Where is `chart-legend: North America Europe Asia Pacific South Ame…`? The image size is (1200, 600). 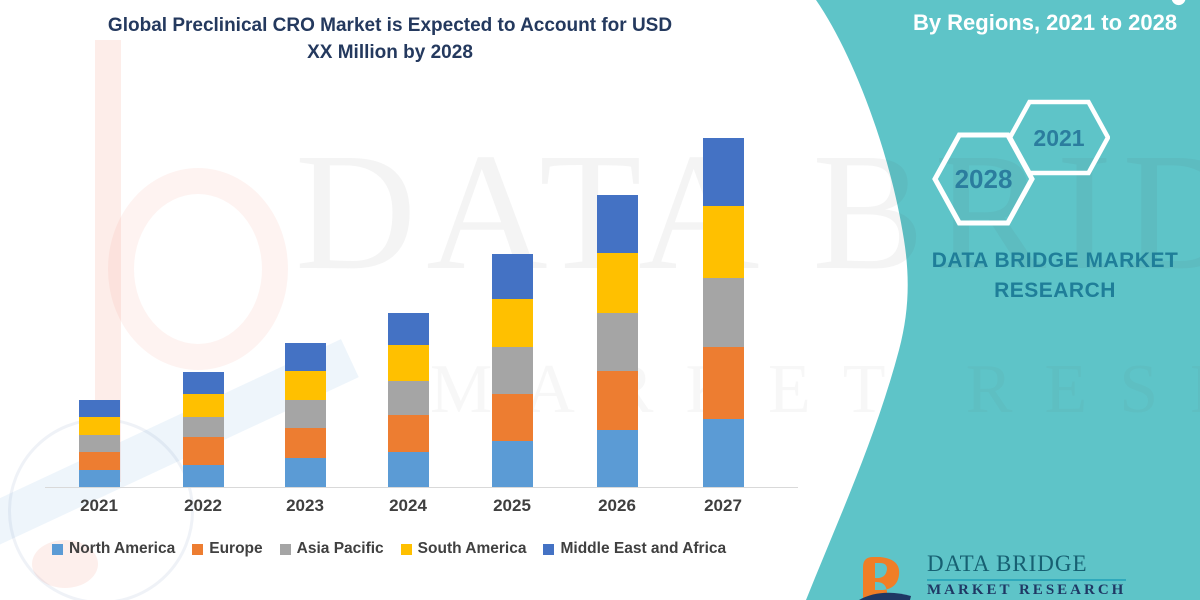 chart-legend: North America Europe Asia Pacific South Ame… is located at coordinates (422, 549).